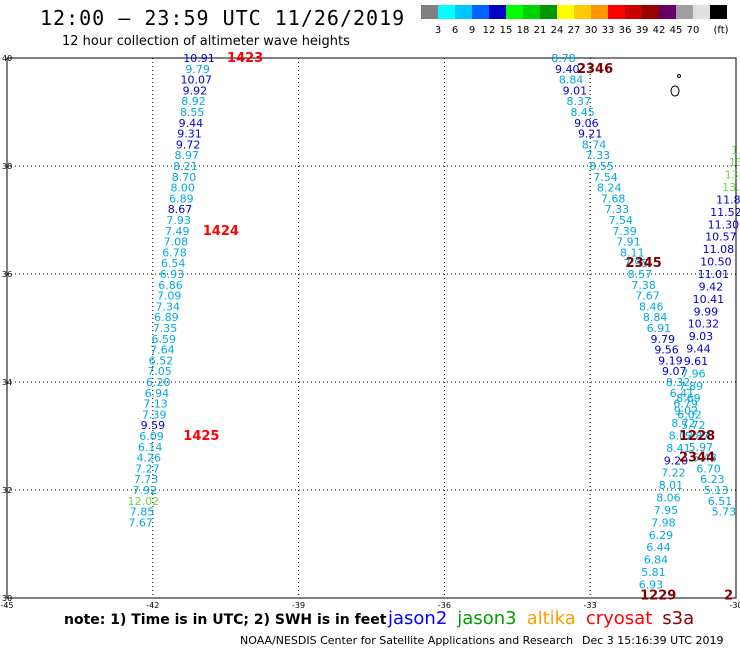 This screenshot has height=650, width=740. Describe the element at coordinates (221, 231) in the screenshot. I see `pass-time-tag: 1424` at that location.